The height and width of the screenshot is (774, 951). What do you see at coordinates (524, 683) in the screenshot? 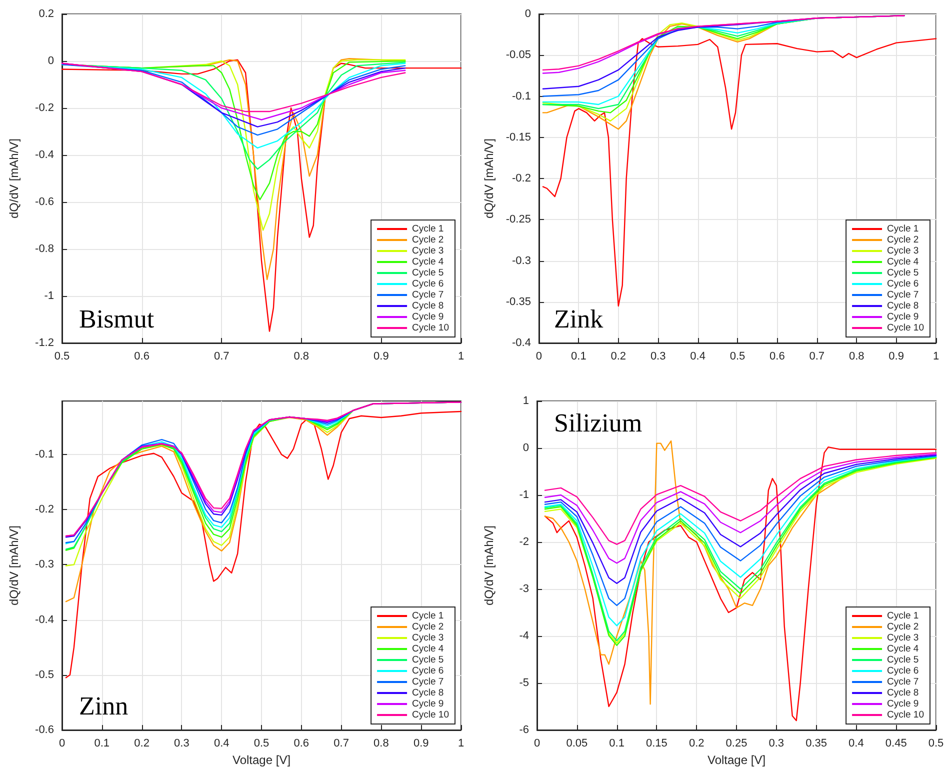
I see `y-tick-label: -5` at bounding box center [524, 683].